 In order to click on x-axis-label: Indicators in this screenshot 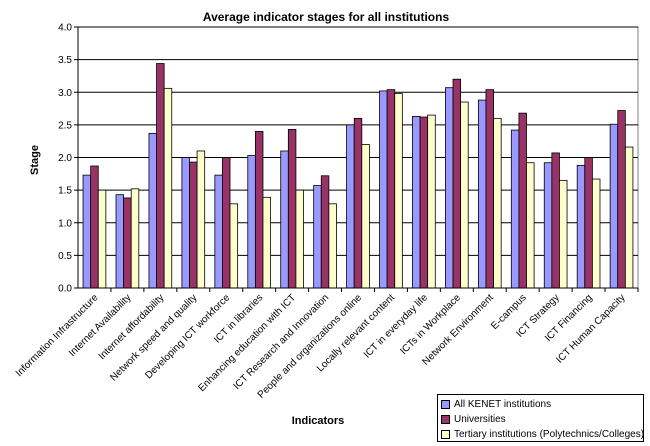, I will do `click(318, 421)`.